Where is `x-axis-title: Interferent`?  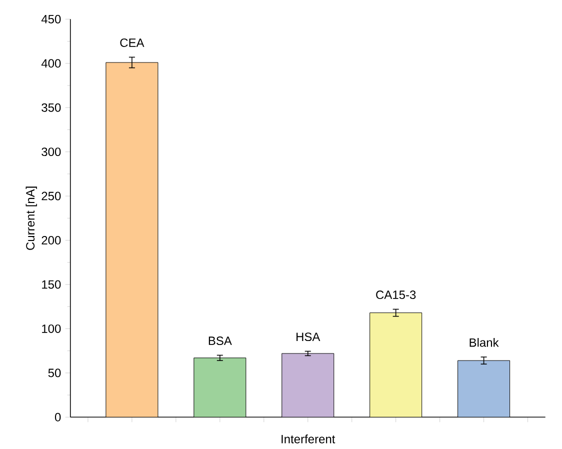 x-axis-title: Interferent is located at coordinates (309, 439).